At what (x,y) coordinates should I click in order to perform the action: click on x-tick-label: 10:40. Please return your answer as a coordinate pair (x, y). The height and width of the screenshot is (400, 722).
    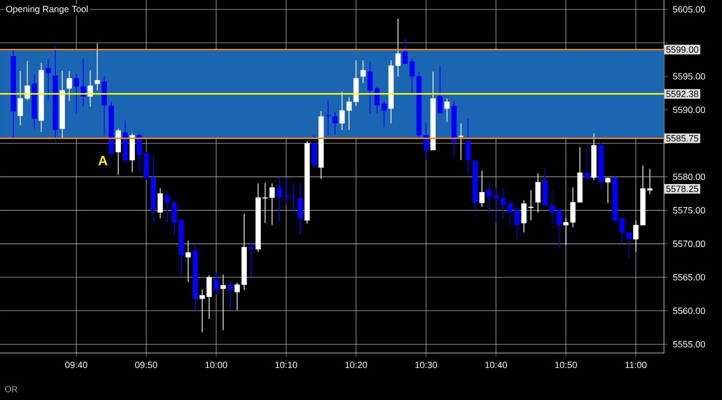
    Looking at the image, I should click on (496, 365).